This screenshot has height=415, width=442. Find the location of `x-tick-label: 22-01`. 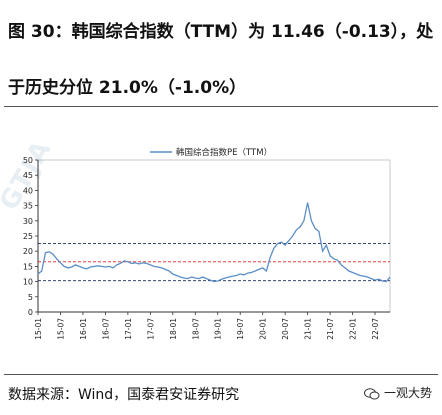

x-tick-label: 22-01 is located at coordinates (353, 329).